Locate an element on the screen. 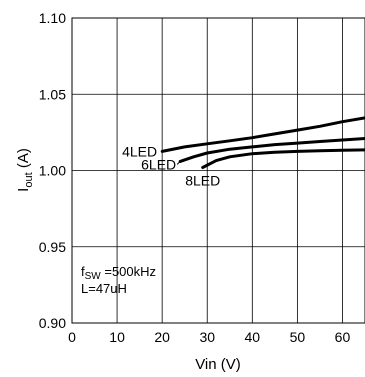 The image size is (365, 377). x-tick-label-2: 20 is located at coordinates (162, 337).